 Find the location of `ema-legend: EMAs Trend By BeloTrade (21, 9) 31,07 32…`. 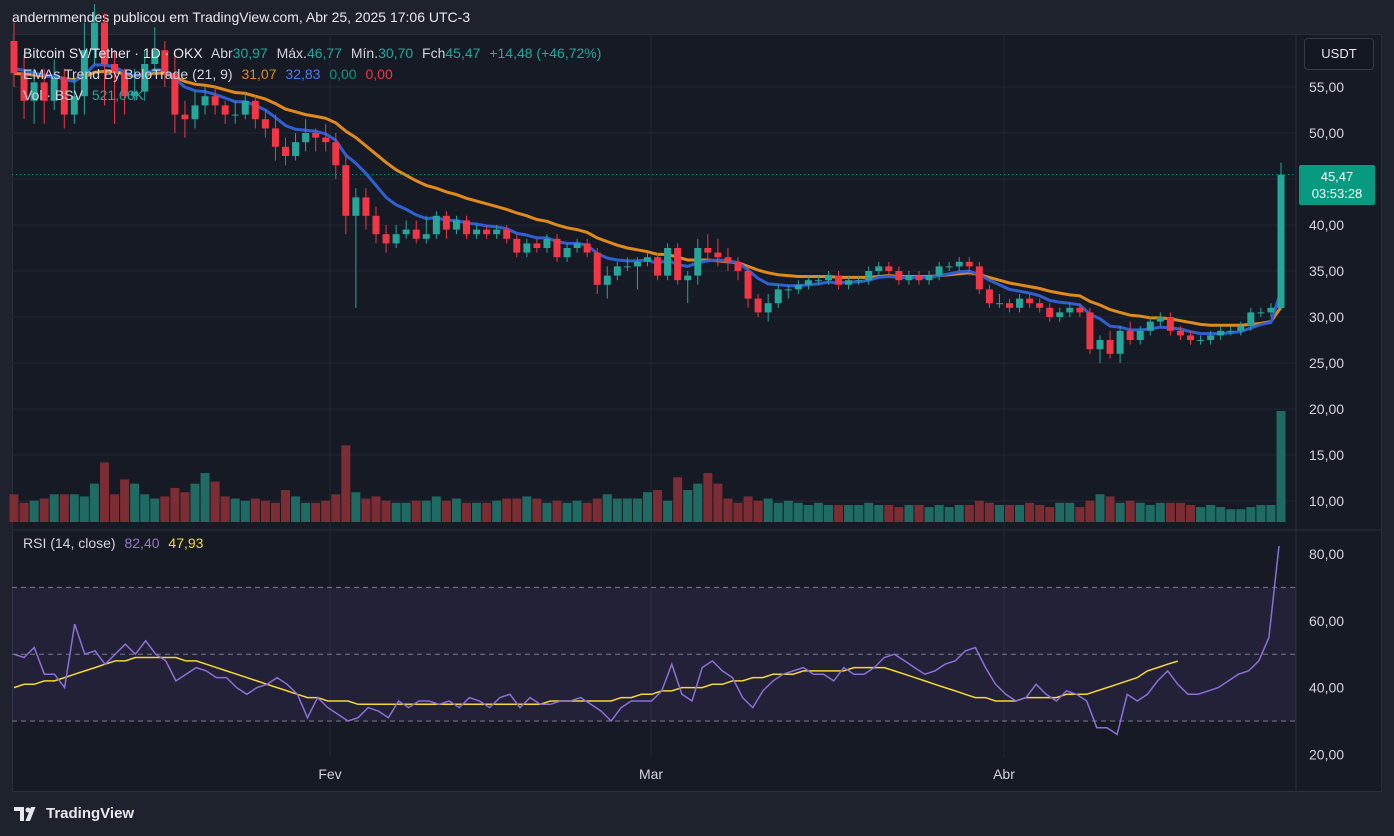

ema-legend: EMAs Trend By BeloTrade (21, 9) 31,07 32… is located at coordinates (210, 74).